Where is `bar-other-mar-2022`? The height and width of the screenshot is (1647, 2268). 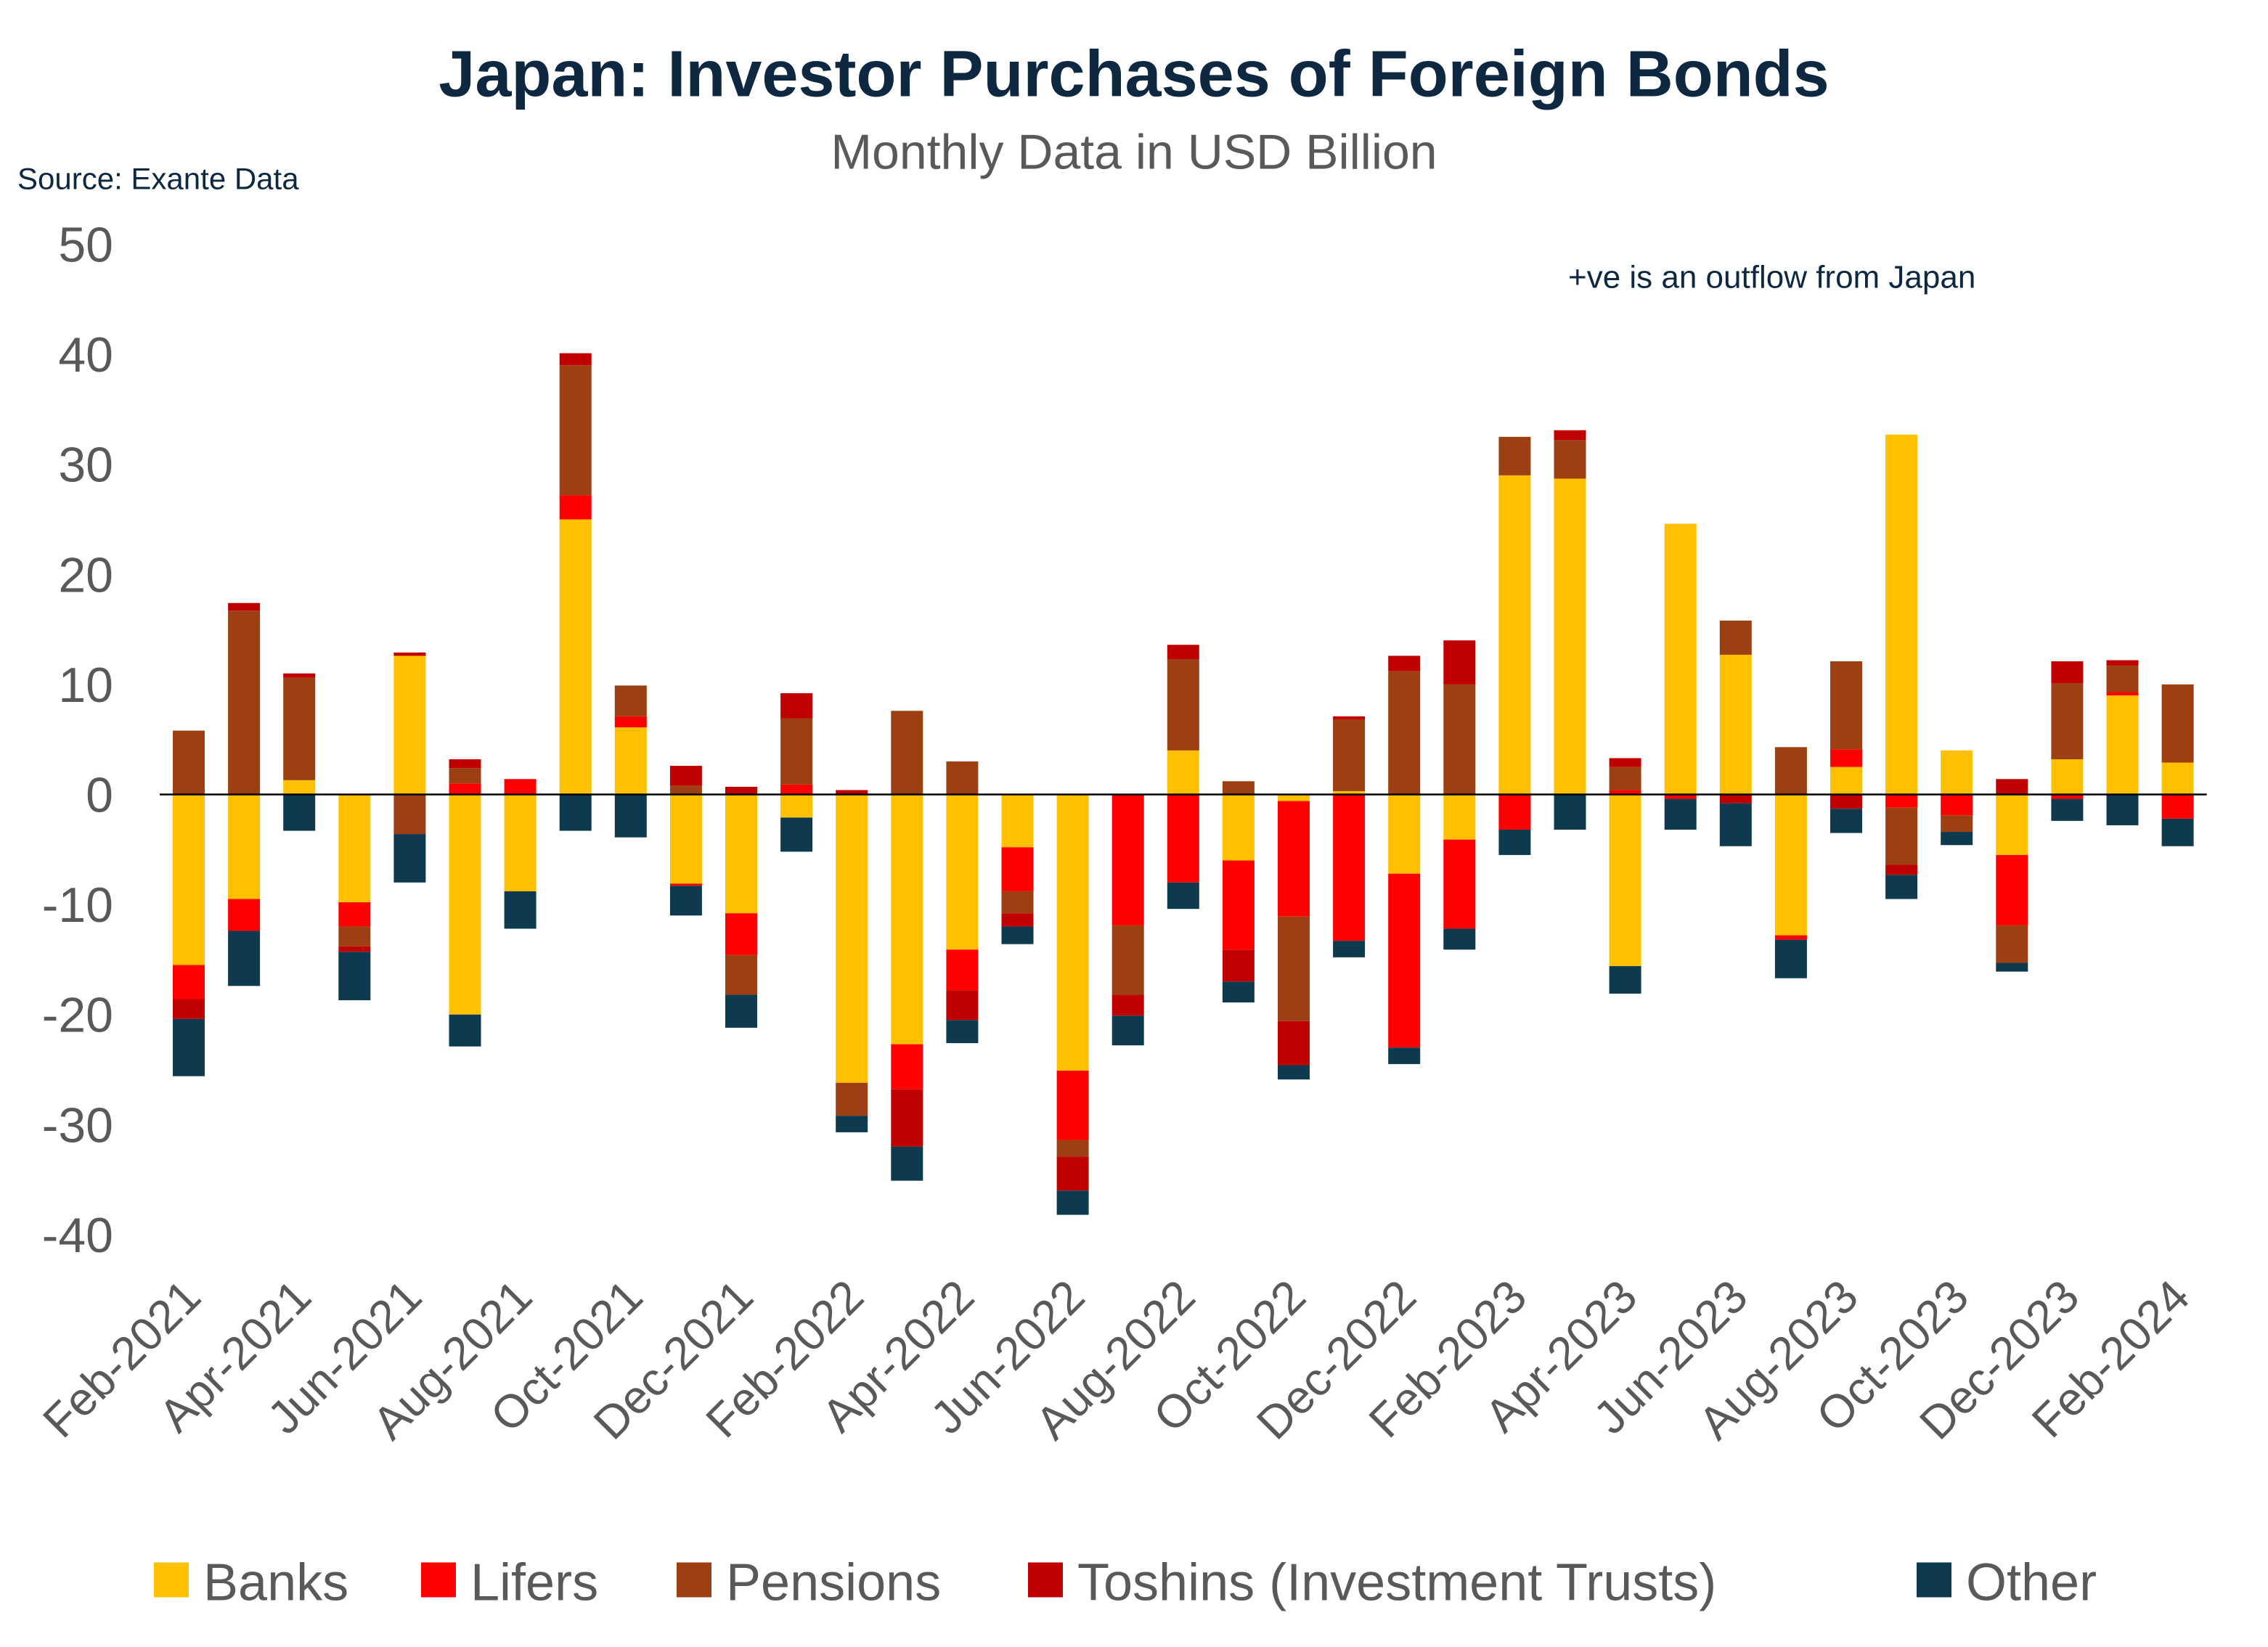 bar-other-mar-2022 is located at coordinates (907, 1163).